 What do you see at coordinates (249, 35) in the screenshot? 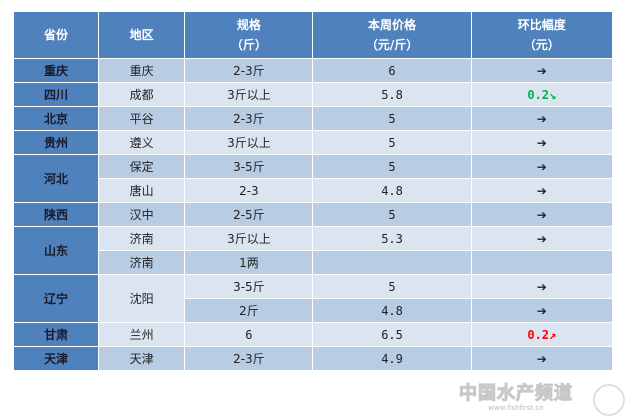
I see `header-spec: 规格 （斤）` at bounding box center [249, 35].